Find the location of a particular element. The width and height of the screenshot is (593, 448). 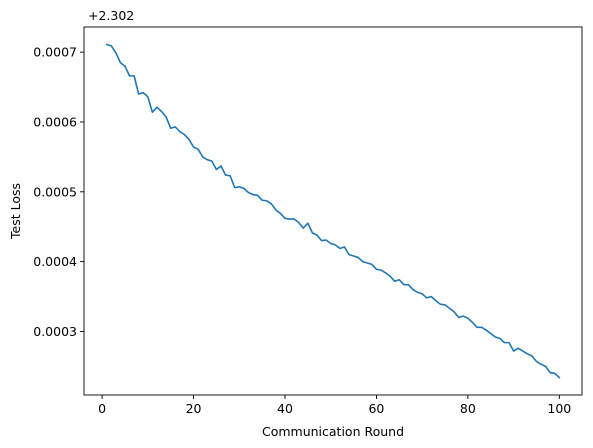

y-offset-label: +2.302 is located at coordinates (111, 15).